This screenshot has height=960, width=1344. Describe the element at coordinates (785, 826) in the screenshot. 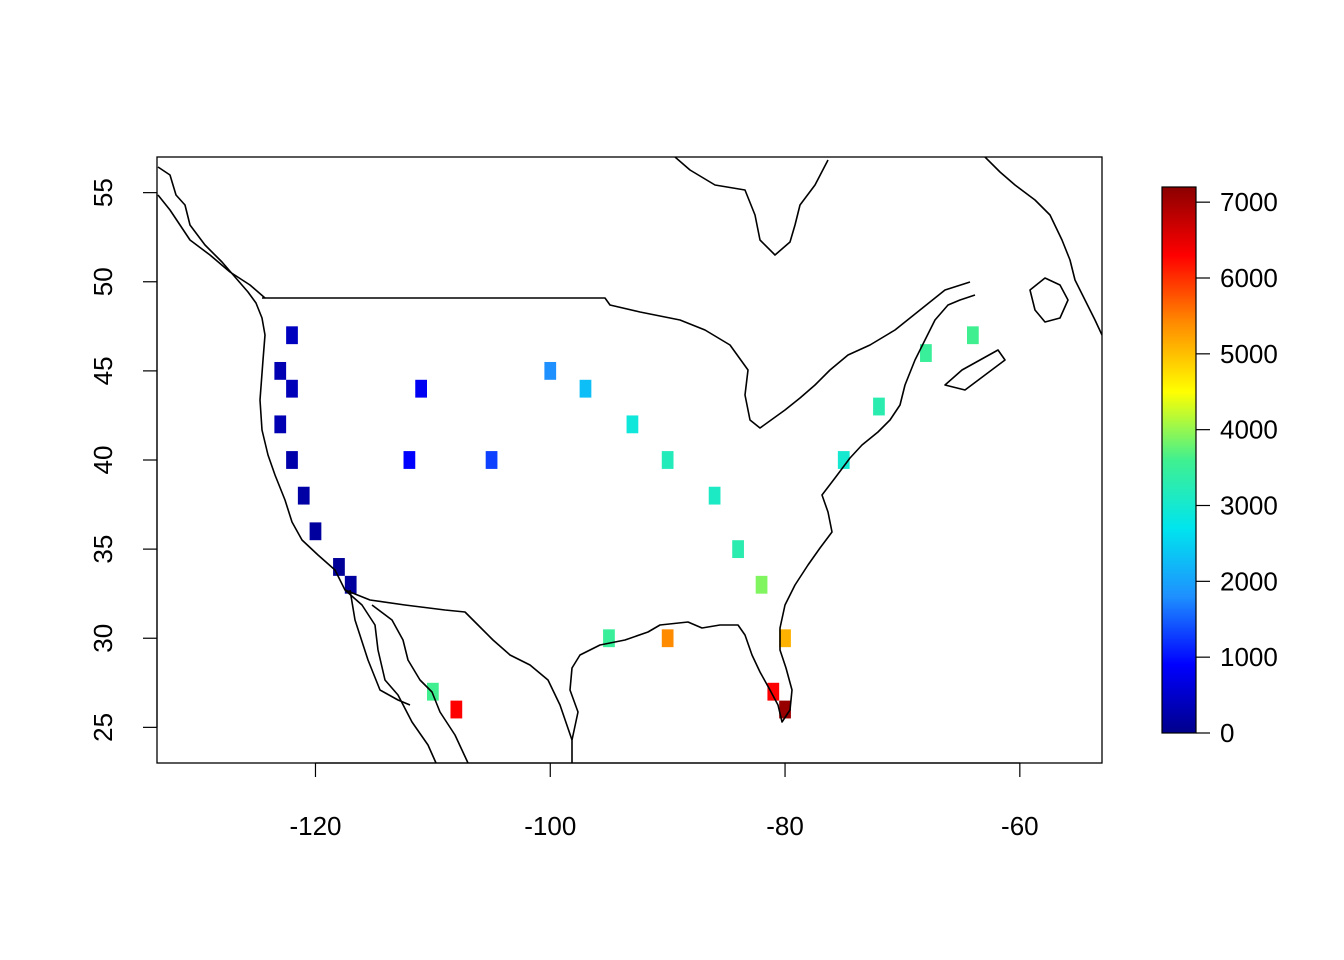

I see `x-tick-label: -80` at that location.